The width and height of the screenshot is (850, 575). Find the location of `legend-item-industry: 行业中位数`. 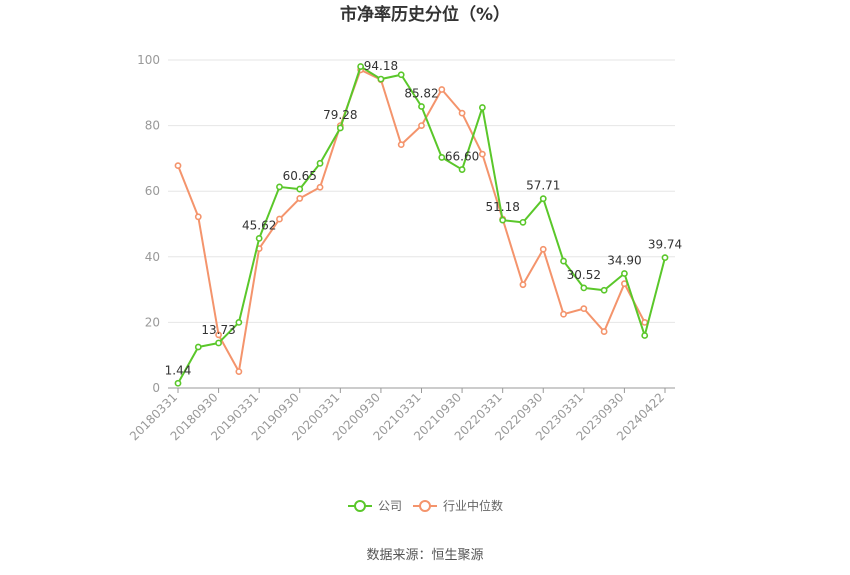

legend-item-industry: 行业中位数 is located at coordinates (458, 505).